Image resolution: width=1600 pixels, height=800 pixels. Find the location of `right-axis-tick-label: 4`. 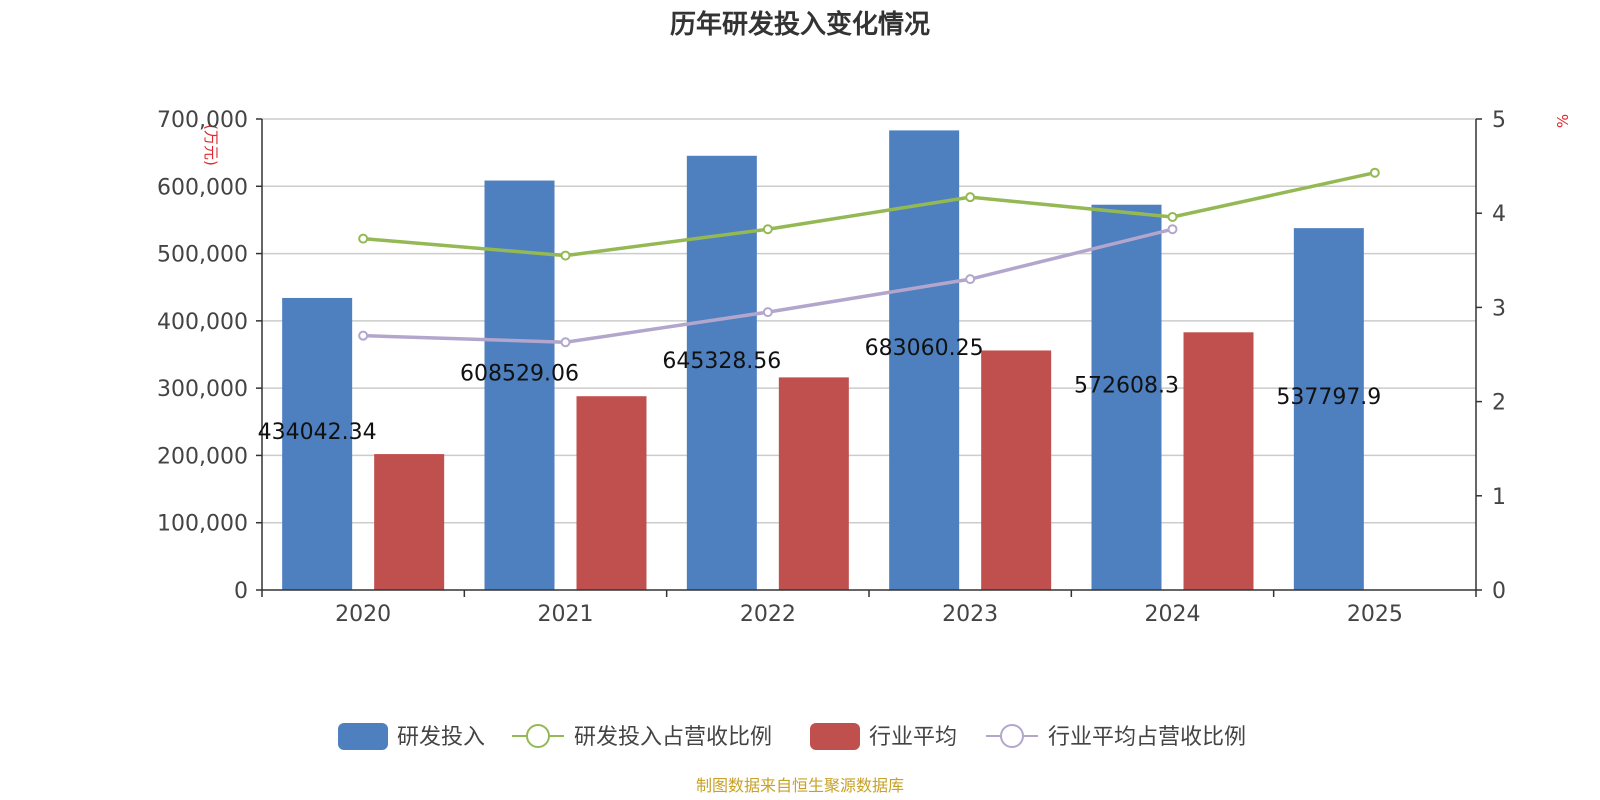

right-axis-tick-label: 4 is located at coordinates (1499, 214).